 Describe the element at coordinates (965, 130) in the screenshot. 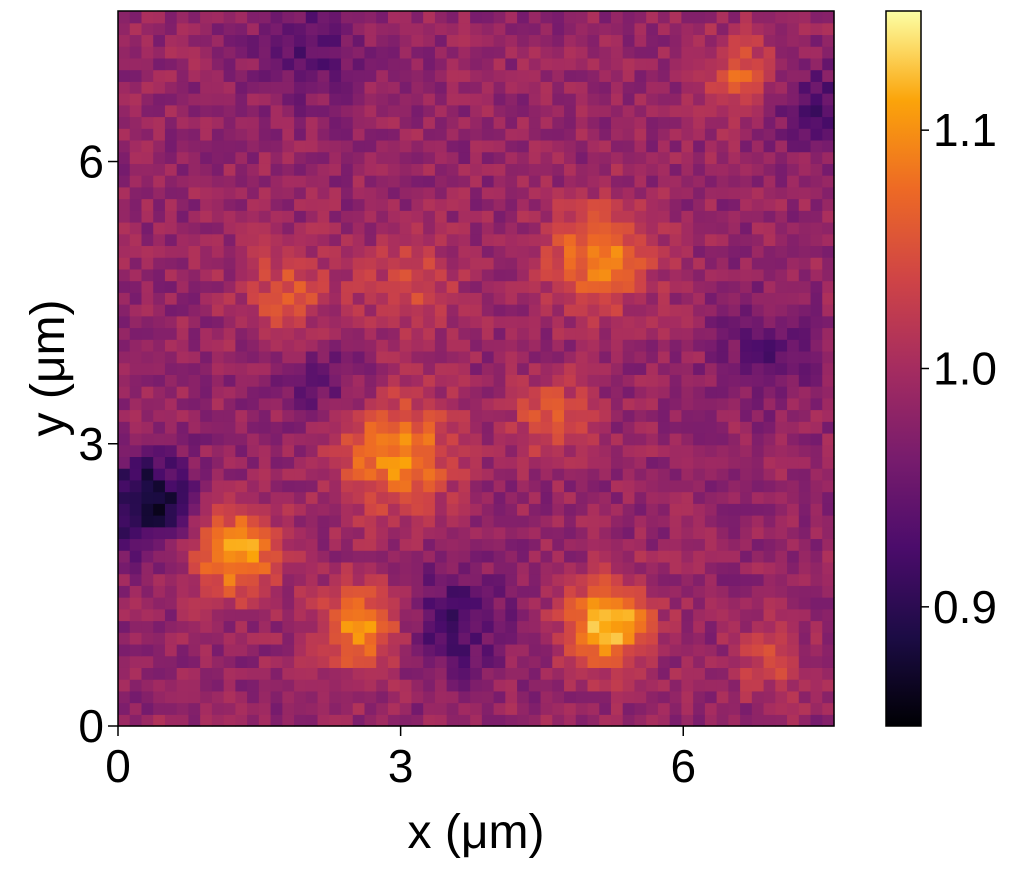

I see `colorbar-tick-label: 1.1` at that location.